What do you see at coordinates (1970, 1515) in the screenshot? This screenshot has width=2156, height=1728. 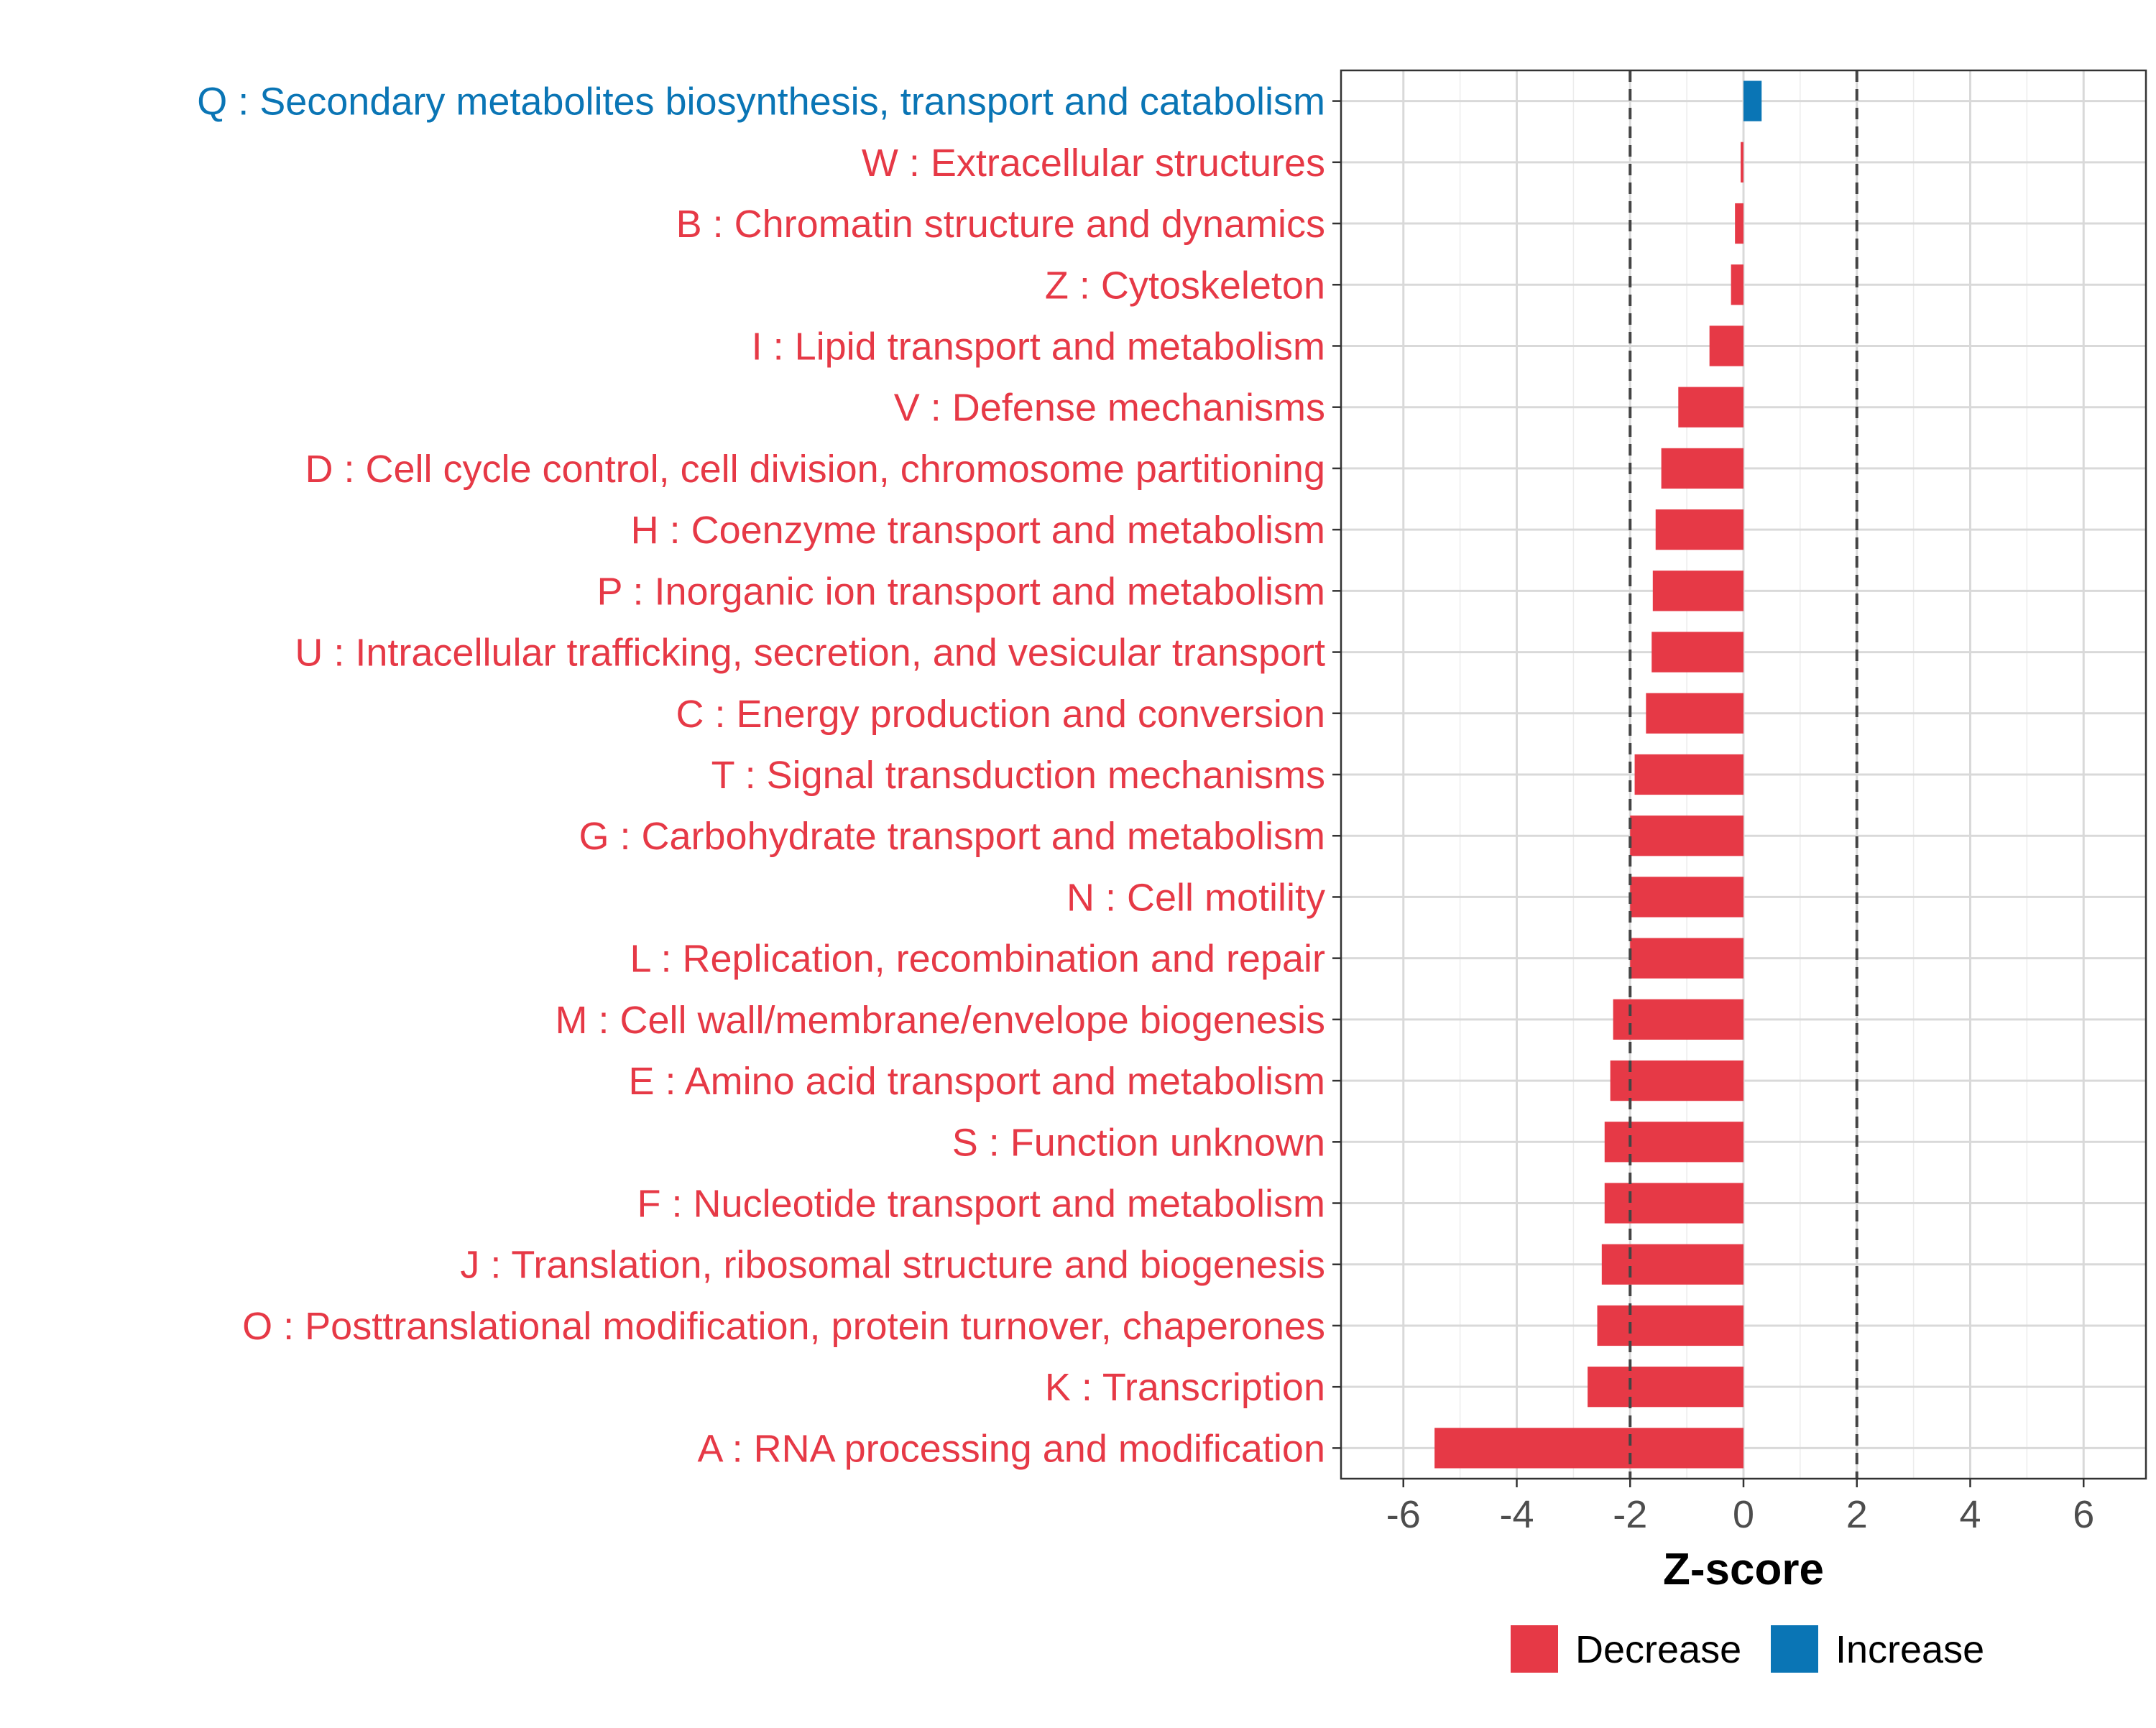 I see `x-tick-label: 4` at bounding box center [1970, 1515].